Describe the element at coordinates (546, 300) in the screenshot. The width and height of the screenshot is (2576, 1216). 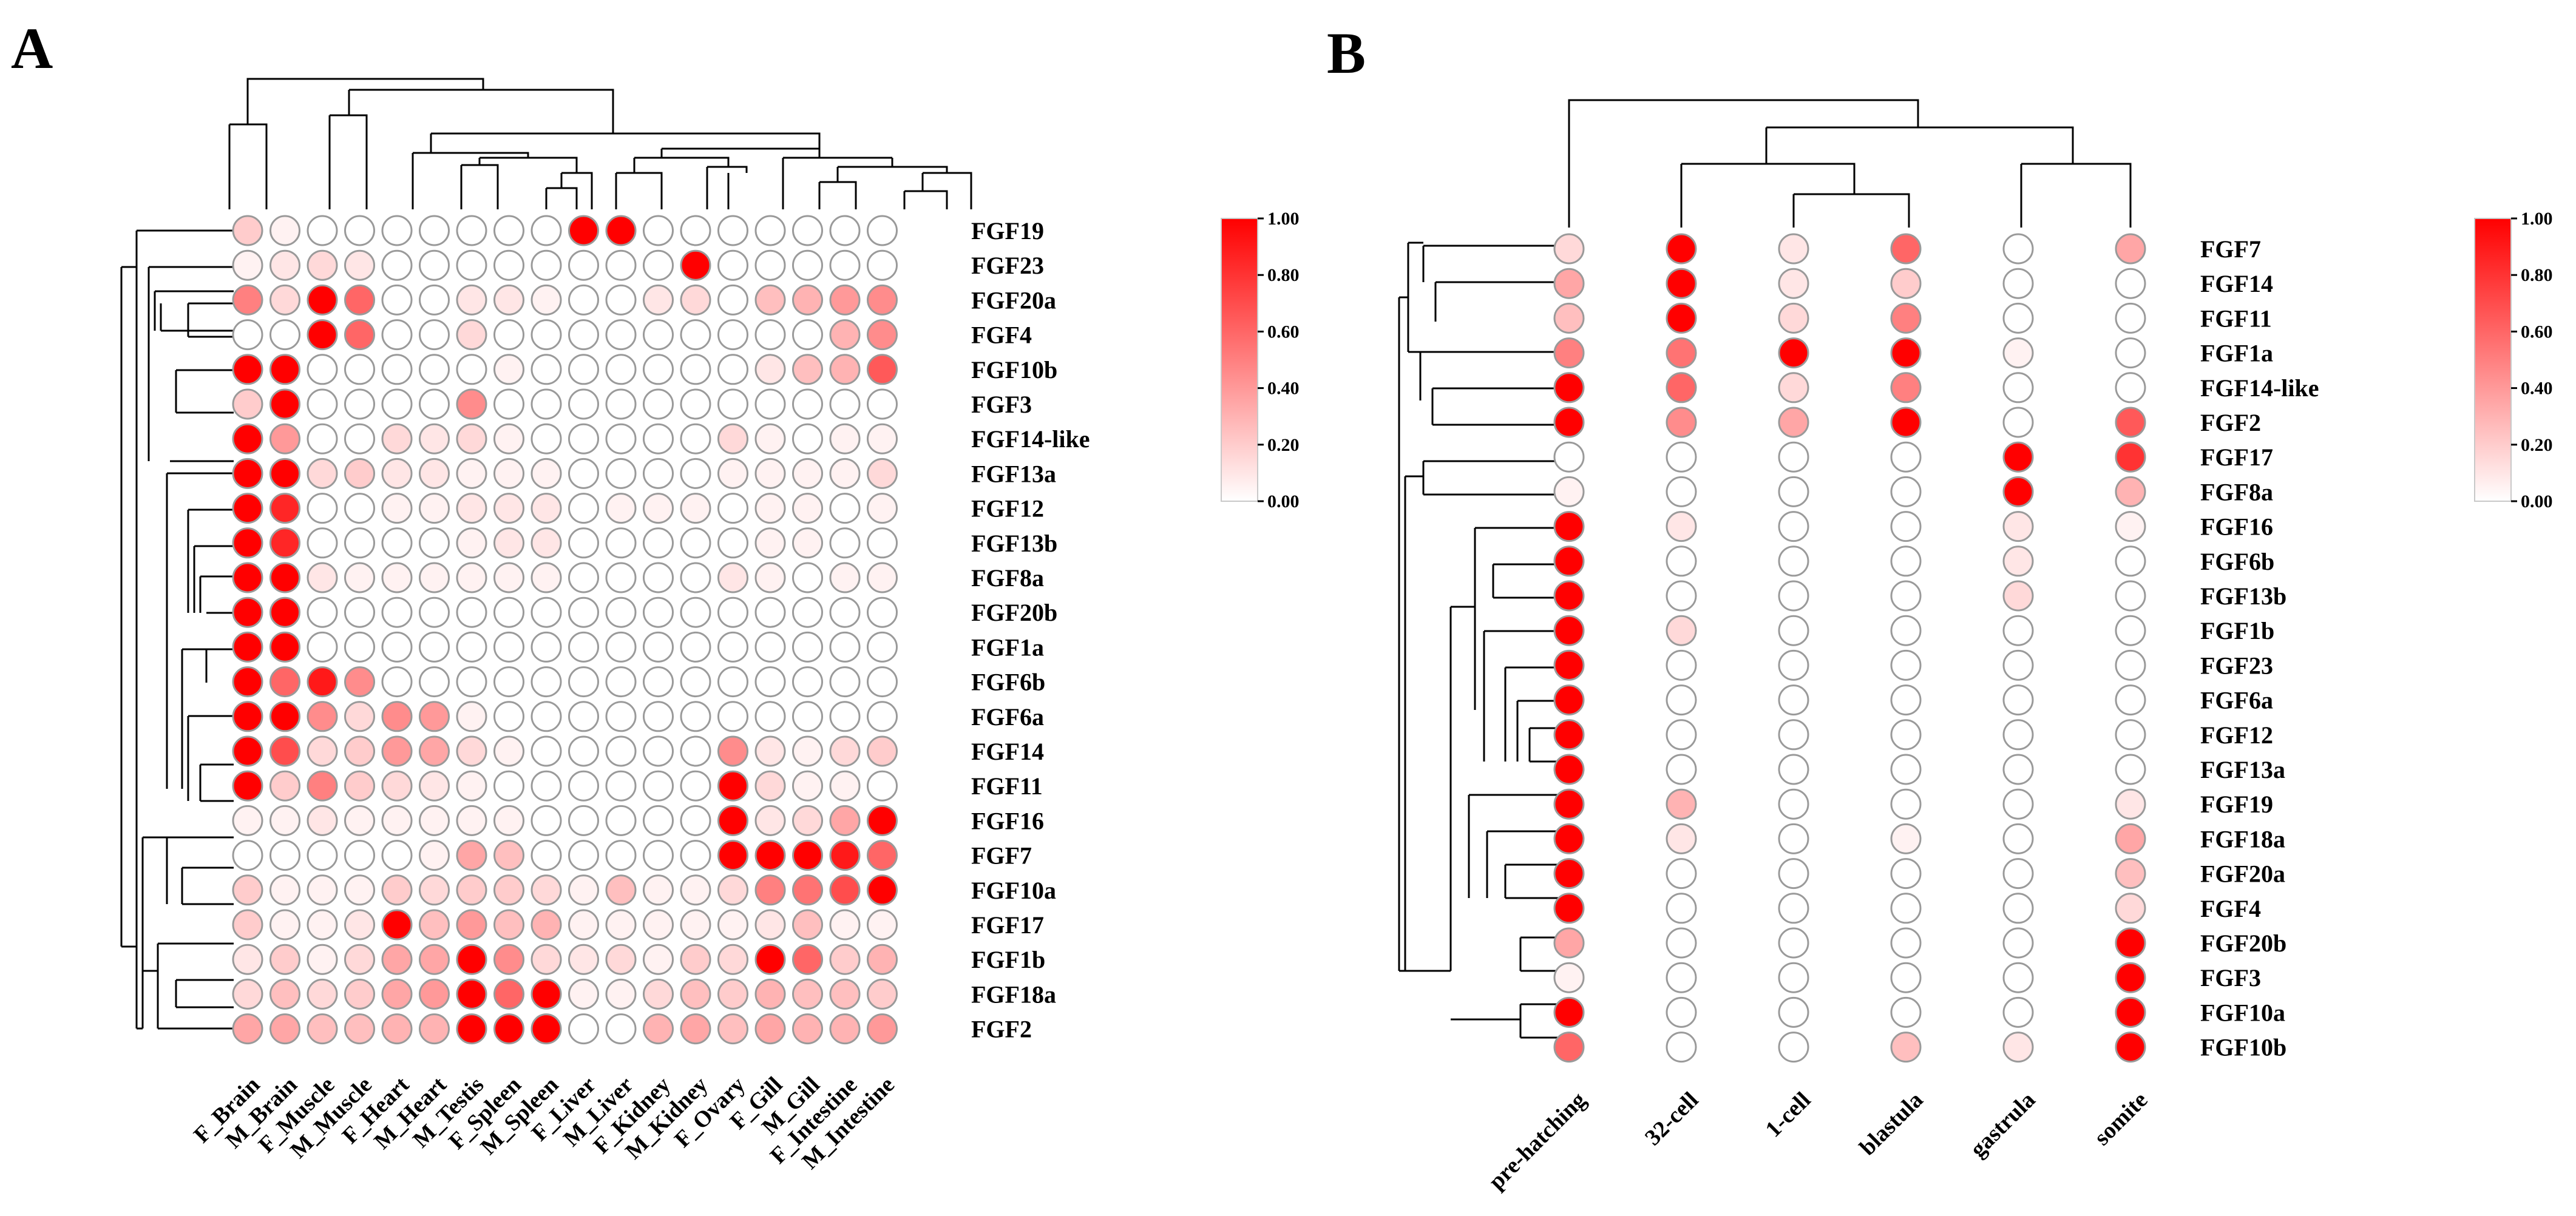
I see `cell-fgf20a-m-spleen` at that location.